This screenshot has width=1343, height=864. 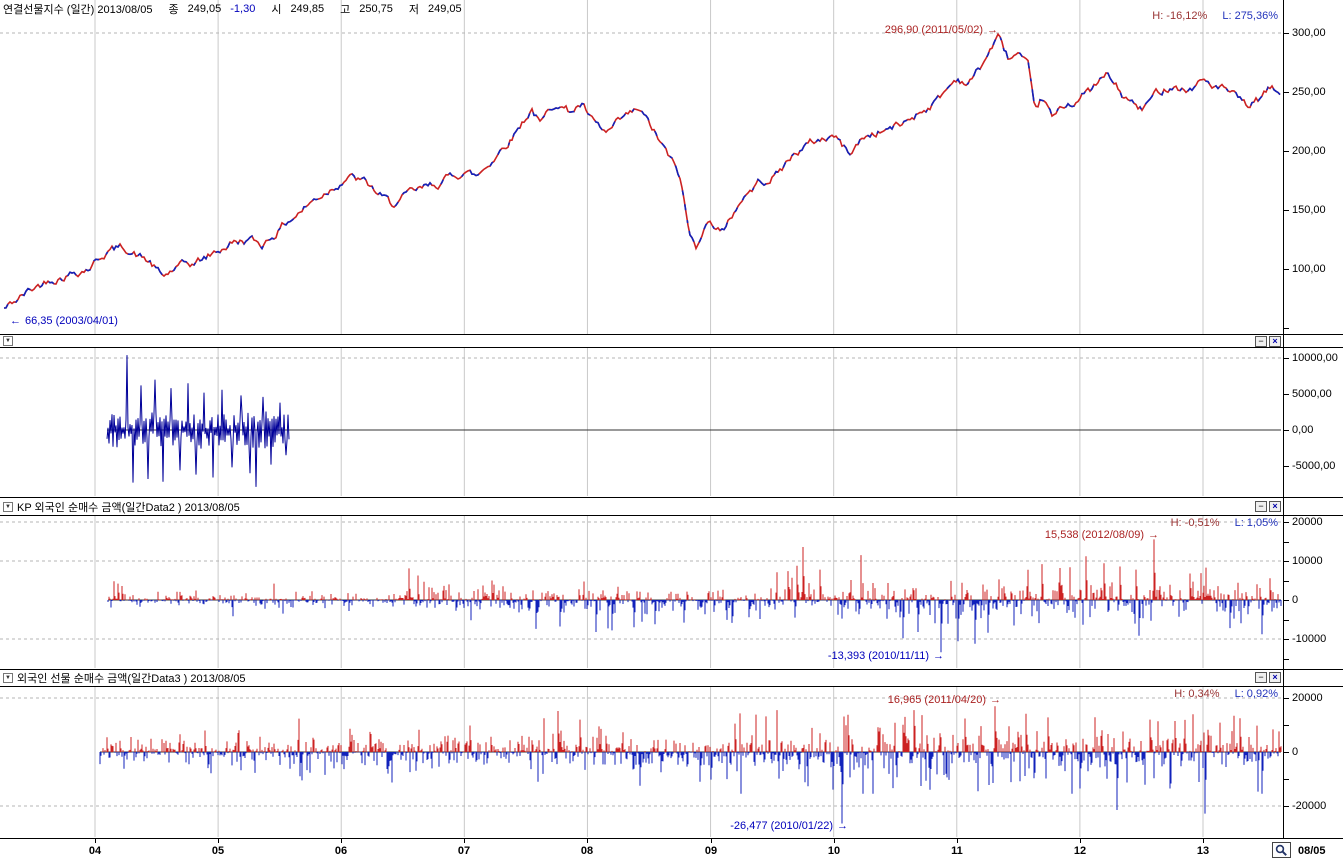 What do you see at coordinates (71, 321) in the screenshot?
I see `price-trough-text: 66,35 (2003/04/01)` at bounding box center [71, 321].